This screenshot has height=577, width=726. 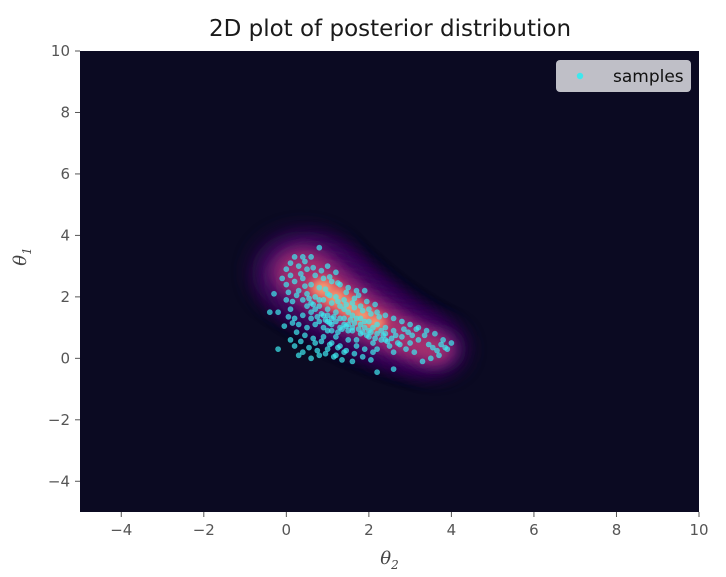 I want to click on y-tick-label: 0, so click(x=65, y=358).